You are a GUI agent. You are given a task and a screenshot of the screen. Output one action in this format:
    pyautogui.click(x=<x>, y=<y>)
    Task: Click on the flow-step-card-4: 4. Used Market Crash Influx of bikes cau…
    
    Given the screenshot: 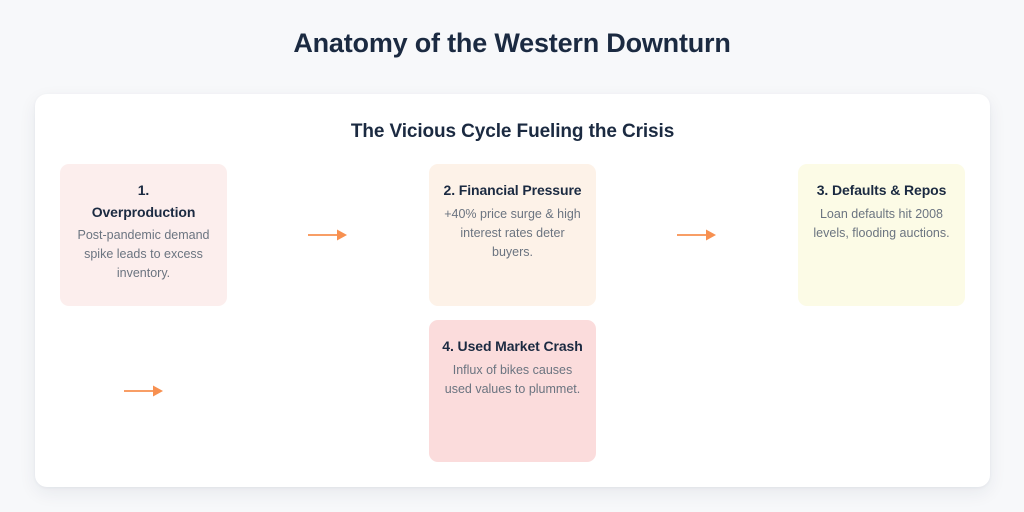 What is the action you would take?
    pyautogui.click(x=512, y=391)
    